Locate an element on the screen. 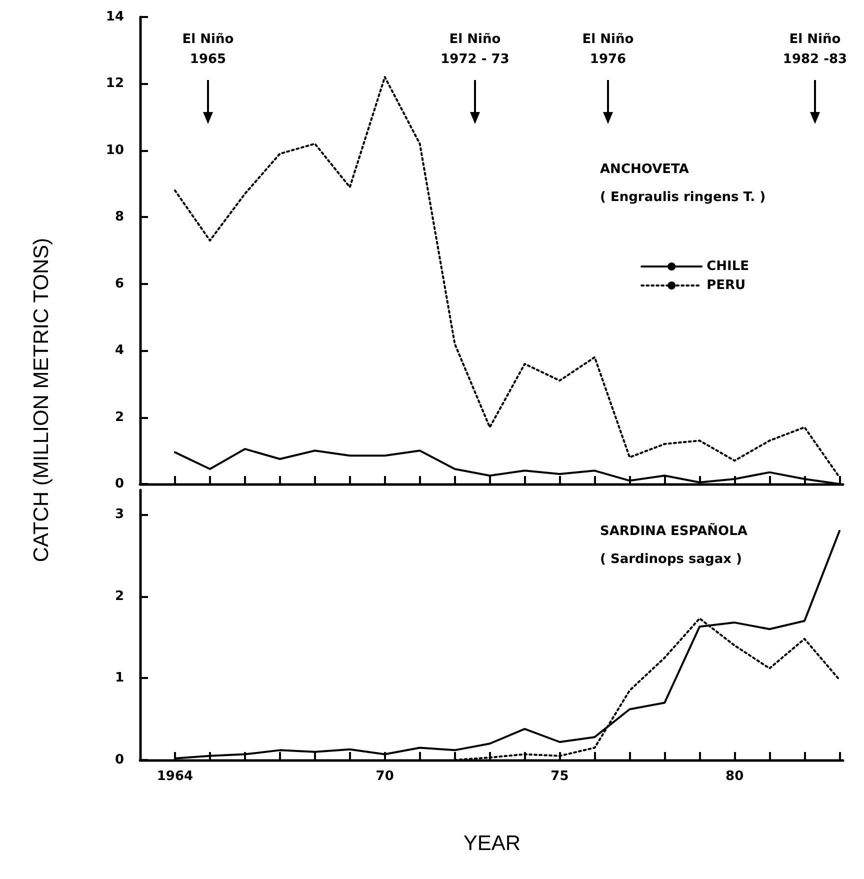 This screenshot has height=879, width=864. annotation: El Niño 1982 -83 is located at coordinates (815, 50).